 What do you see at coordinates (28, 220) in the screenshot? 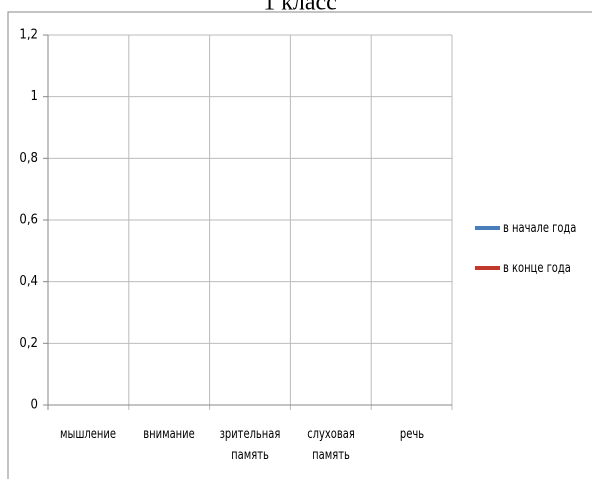
I see `y-tick-label: 0,6` at bounding box center [28, 220].